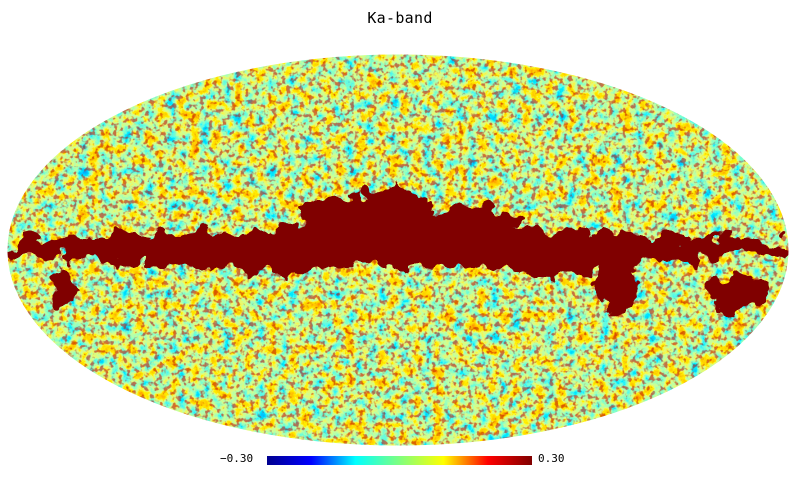  Describe the element at coordinates (400, 18) in the screenshot. I see `map-title: Ka-band` at that location.